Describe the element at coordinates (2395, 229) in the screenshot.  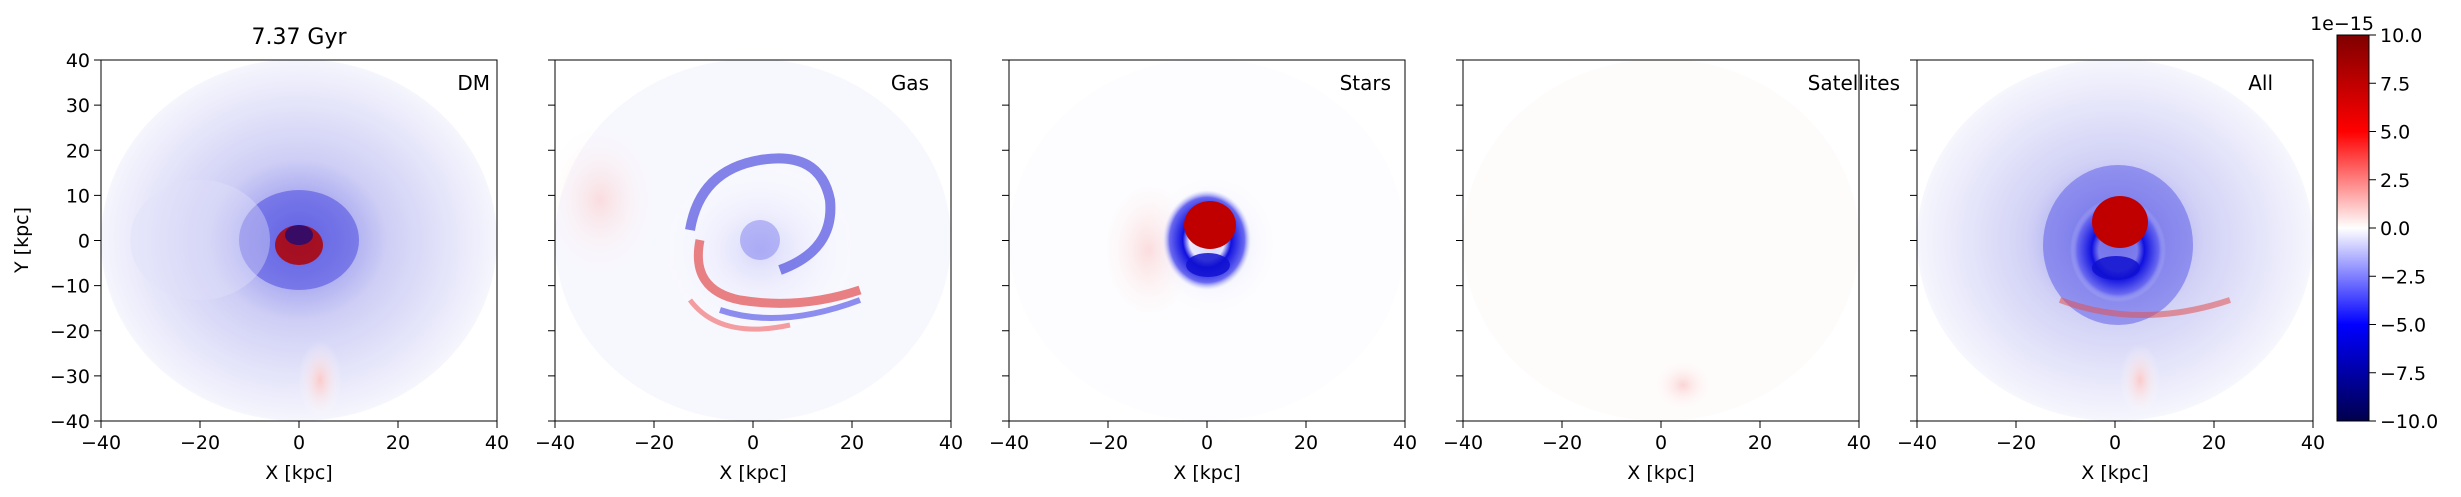
I see `colorbar-tick-label: 0.0` at that location.